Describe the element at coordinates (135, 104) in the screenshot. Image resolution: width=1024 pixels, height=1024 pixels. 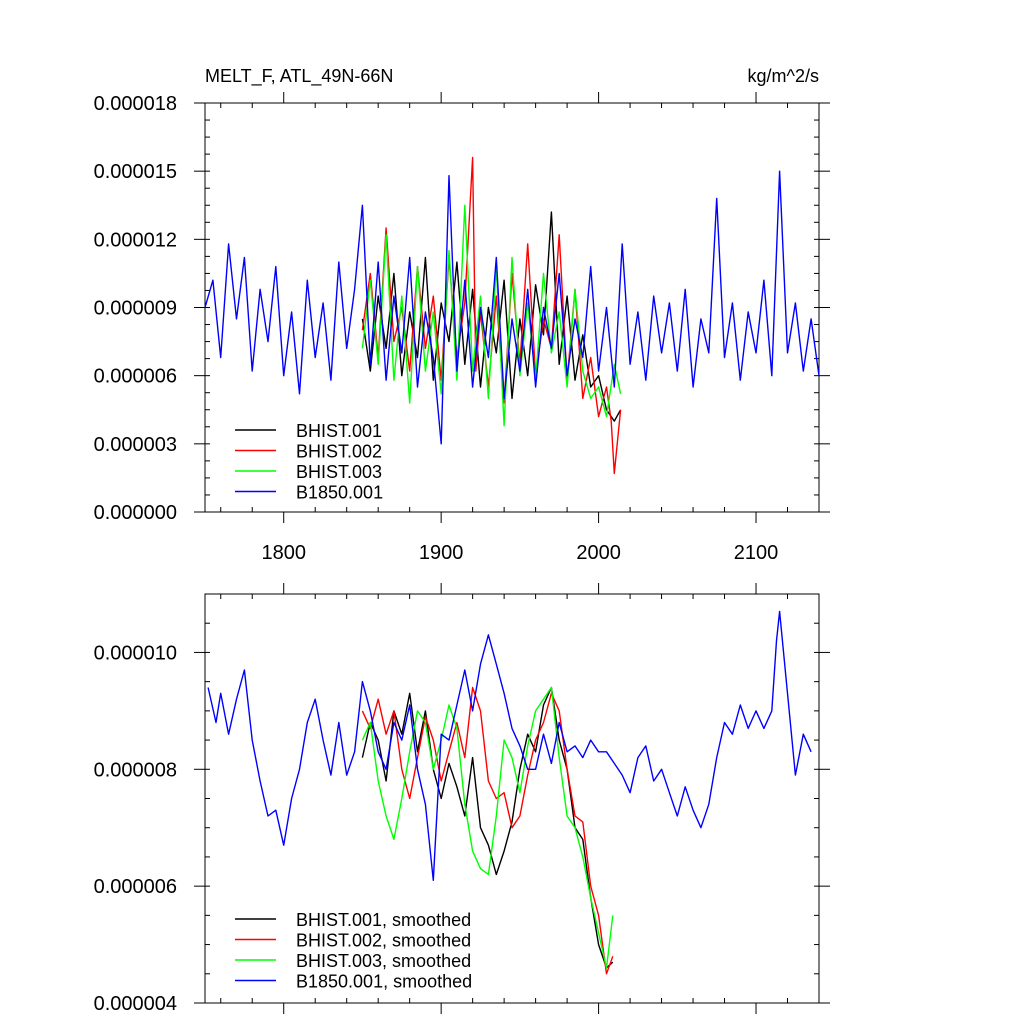
I see `y-tick-label: 0.000018` at that location.